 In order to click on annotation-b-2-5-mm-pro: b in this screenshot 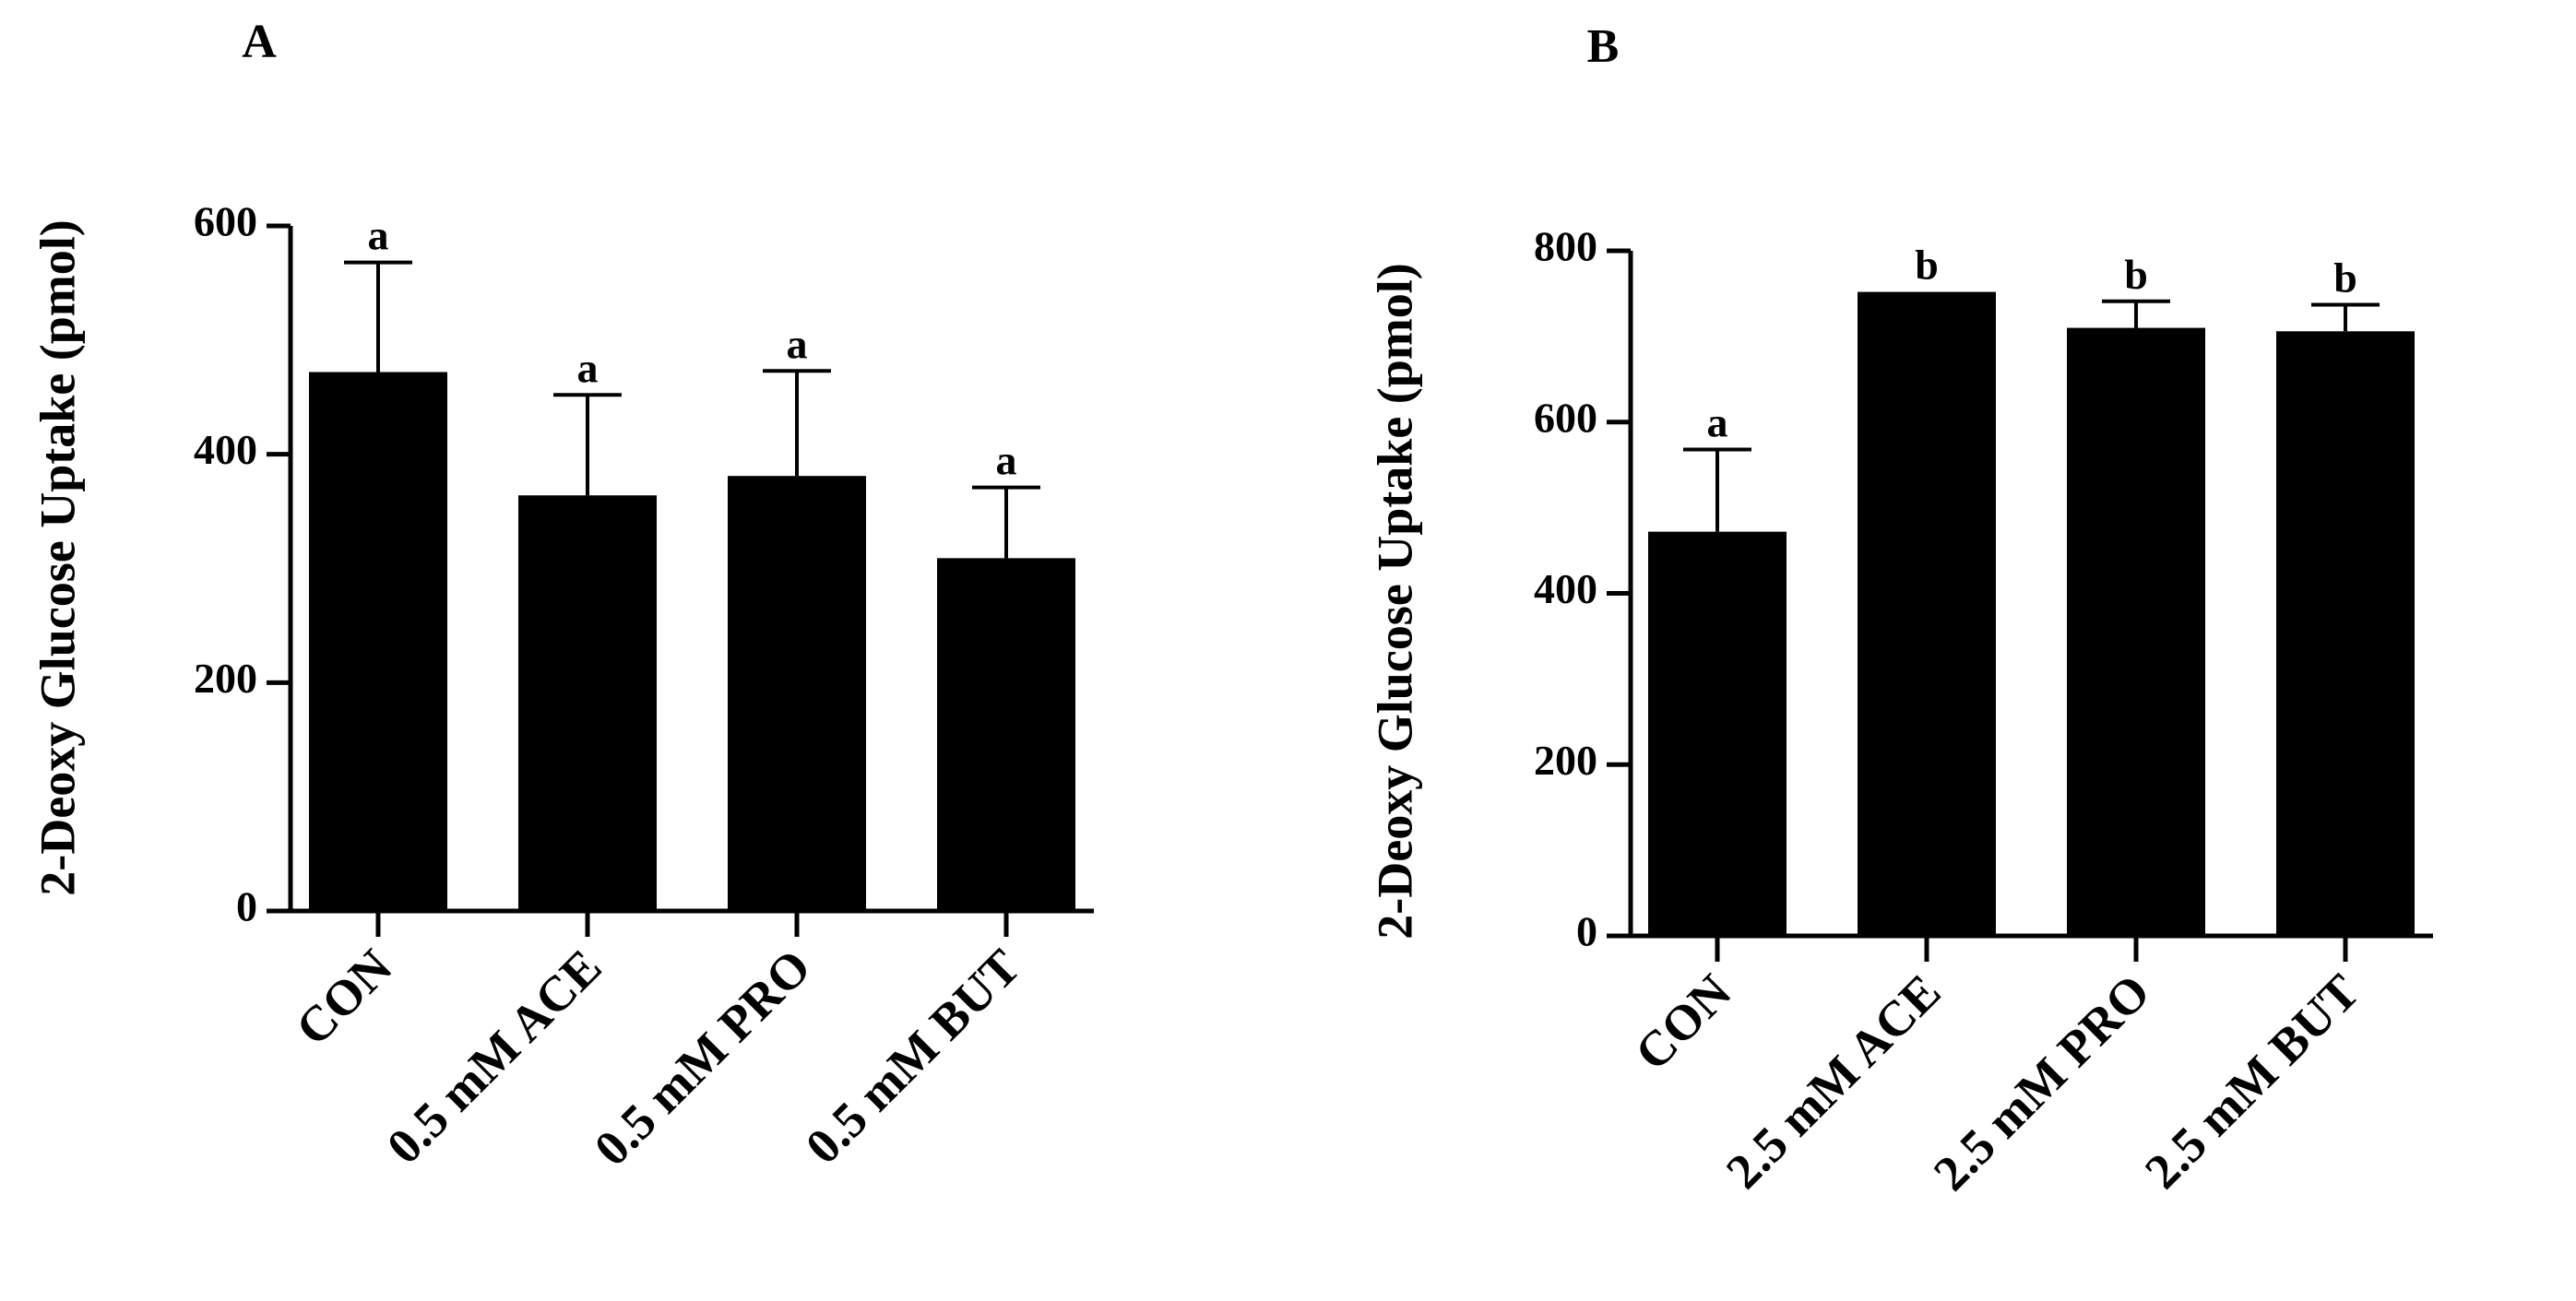, I will do `click(2136, 274)`.